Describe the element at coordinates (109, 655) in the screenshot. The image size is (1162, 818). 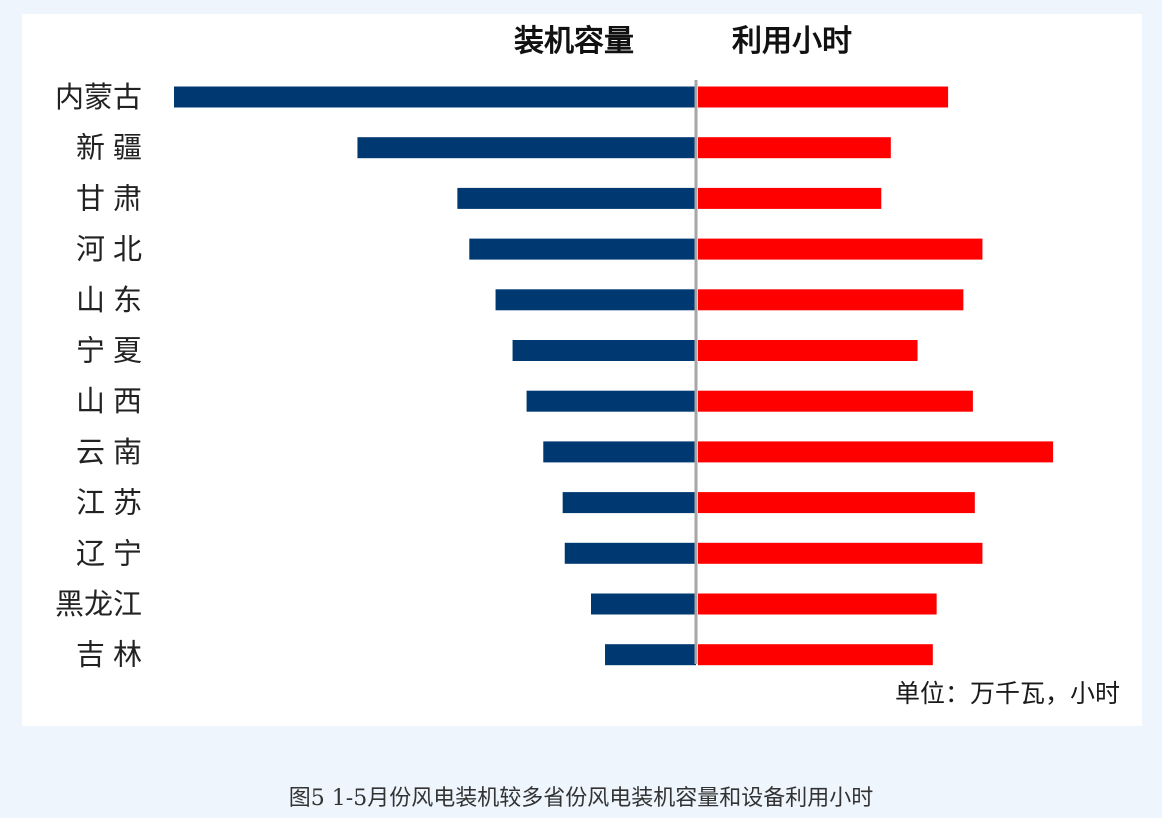
I see `category-label: 吉 林` at that location.